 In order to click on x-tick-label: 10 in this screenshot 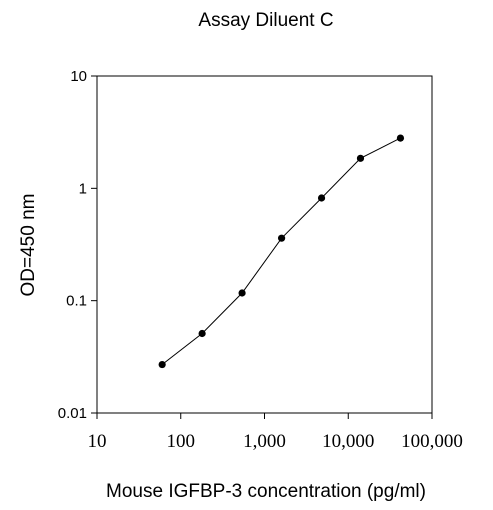, I will do `click(97, 441)`.